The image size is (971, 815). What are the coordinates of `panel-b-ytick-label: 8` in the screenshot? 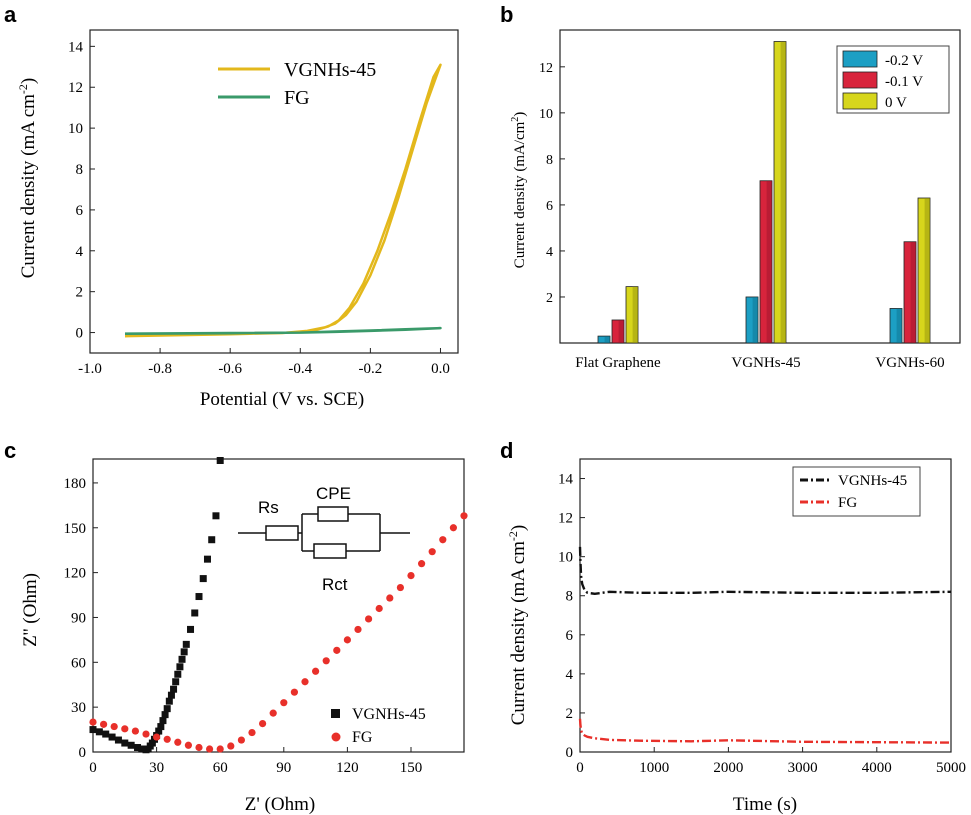 It's located at (549, 160).